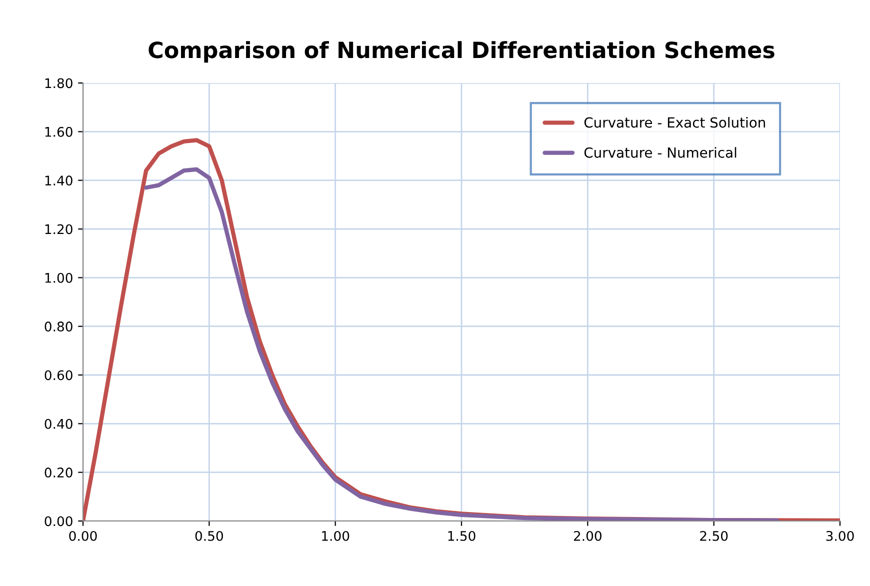 This screenshot has height=586, width=870. What do you see at coordinates (674, 122) in the screenshot?
I see `legend-label: Curvature - Exact Solution` at bounding box center [674, 122].